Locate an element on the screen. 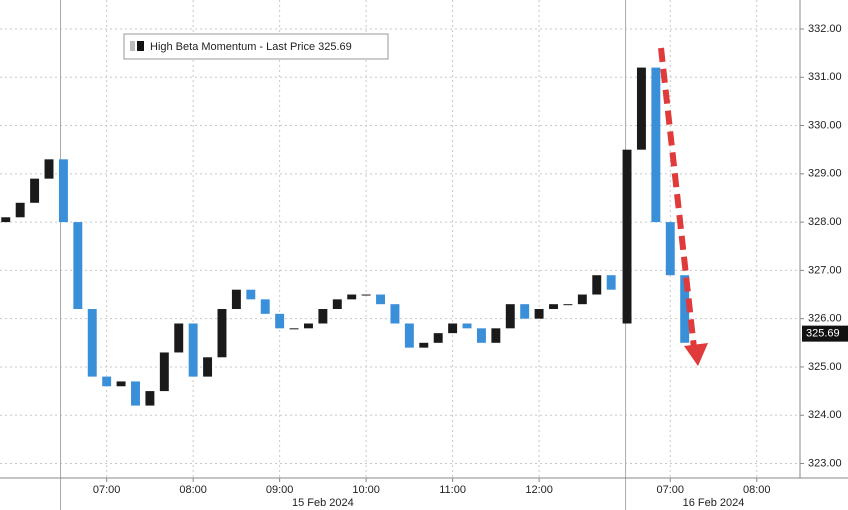 The width and height of the screenshot is (848, 510). last-price-tag is located at coordinates (825, 333).